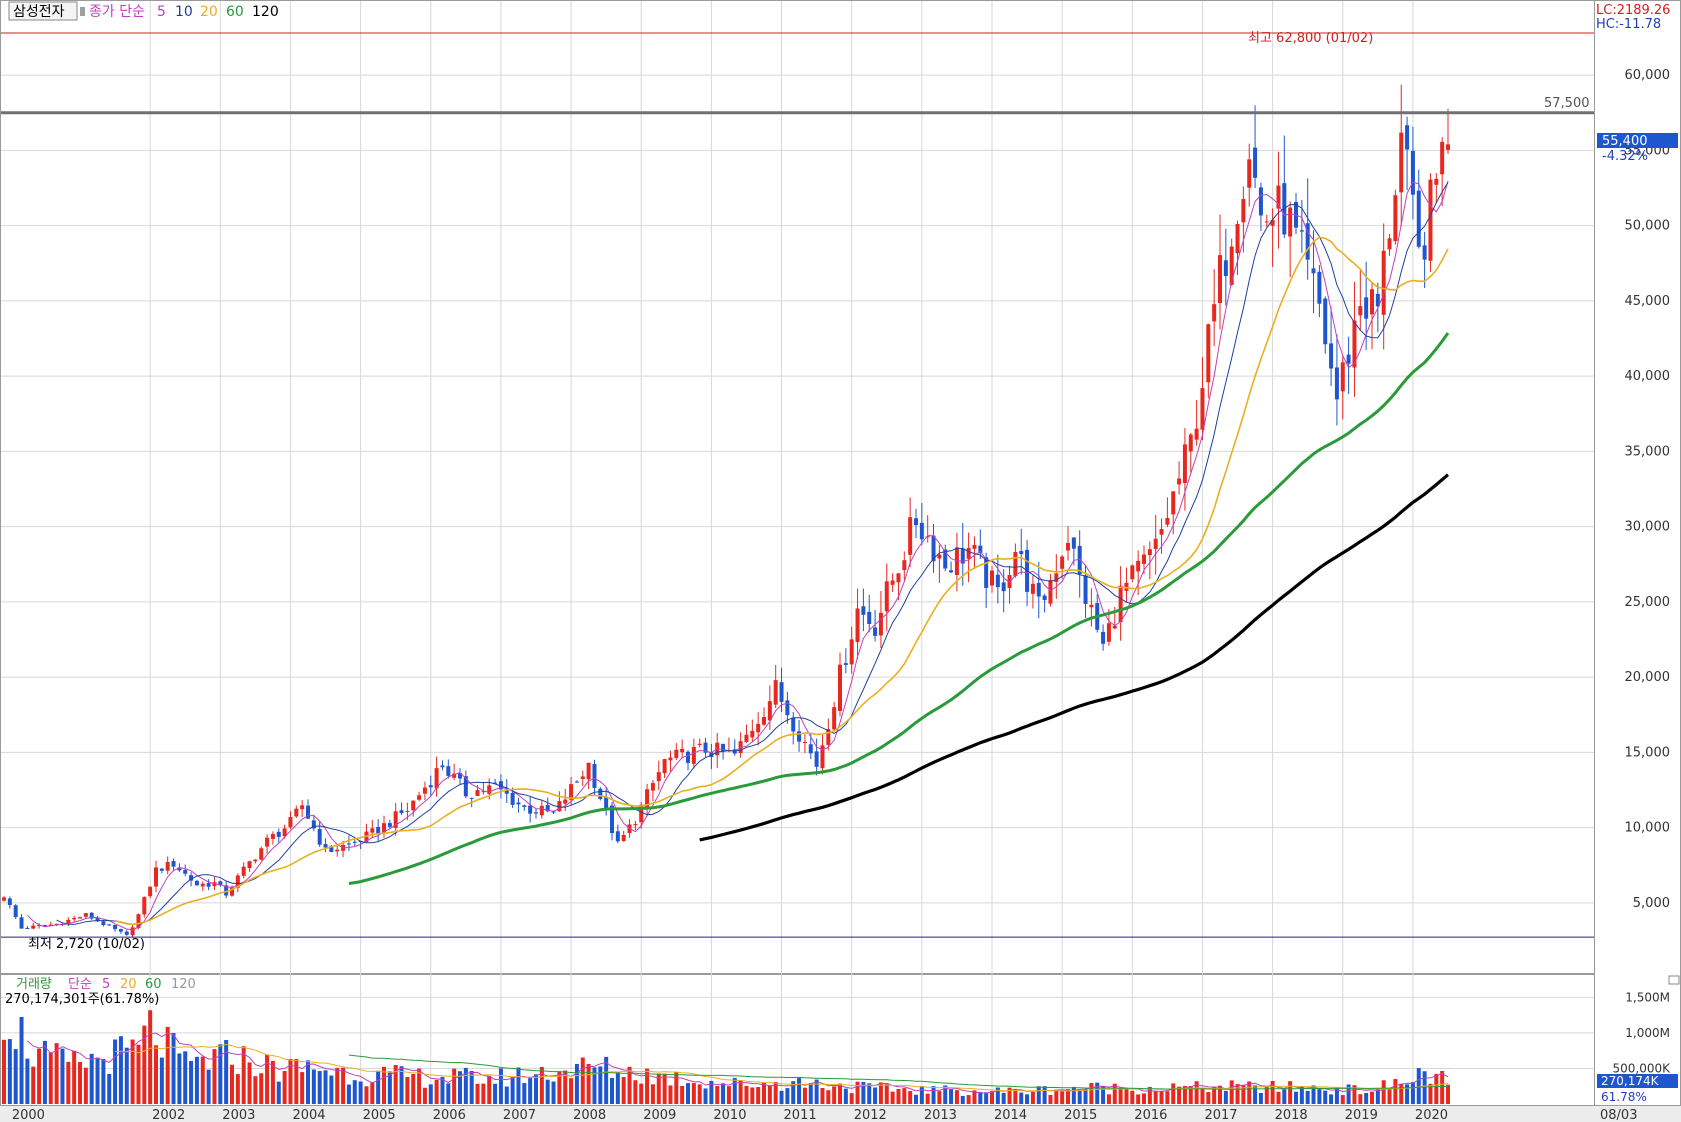 The height and width of the screenshot is (1122, 1681). What do you see at coordinates (100, 992) in the screenshot?
I see `volume-legend: 거래량 단순 5 20 60 120 270,174,301주(61.78%)` at bounding box center [100, 992].